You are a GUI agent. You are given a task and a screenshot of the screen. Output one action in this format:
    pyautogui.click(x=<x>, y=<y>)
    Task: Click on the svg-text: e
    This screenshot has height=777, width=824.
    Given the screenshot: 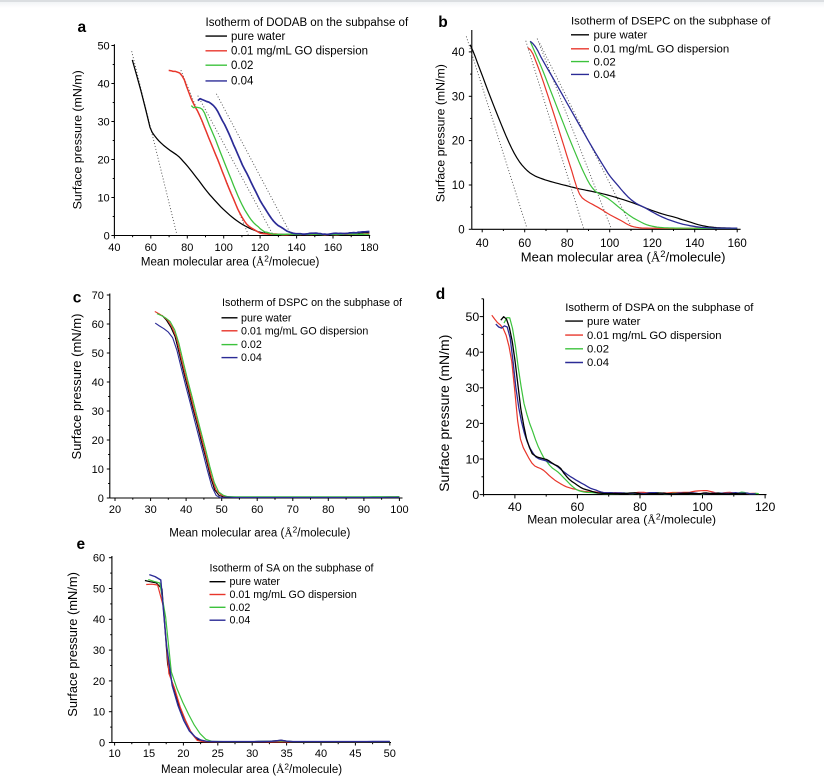 What is the action you would take?
    pyautogui.click(x=81, y=544)
    